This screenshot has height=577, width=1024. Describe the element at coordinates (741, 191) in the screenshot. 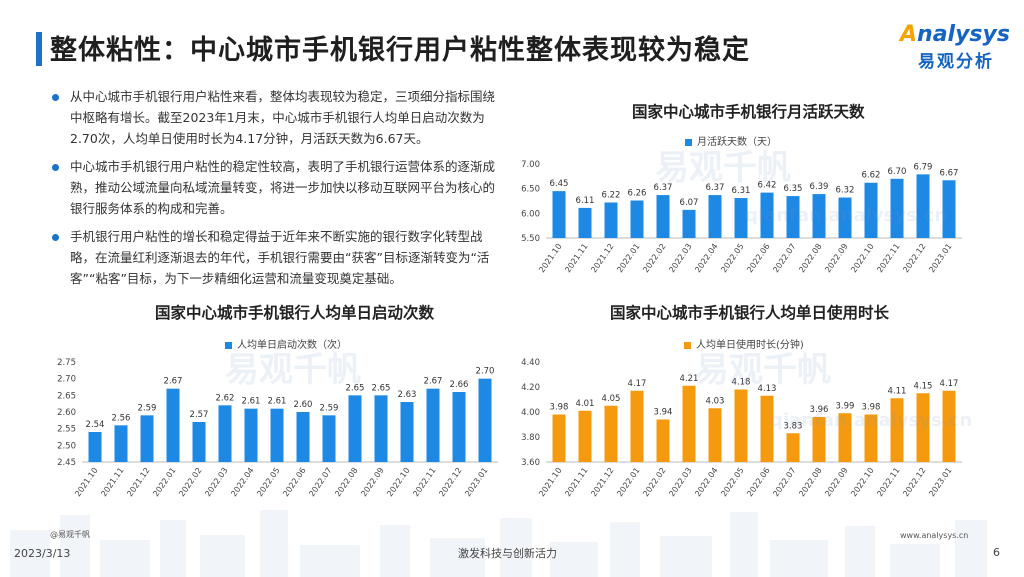

I see `data-label: 6.31` at that location.